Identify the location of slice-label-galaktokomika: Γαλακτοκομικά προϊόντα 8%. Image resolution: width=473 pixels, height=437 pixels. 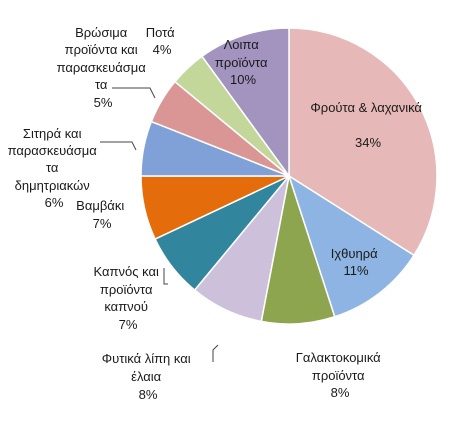
(340, 375).